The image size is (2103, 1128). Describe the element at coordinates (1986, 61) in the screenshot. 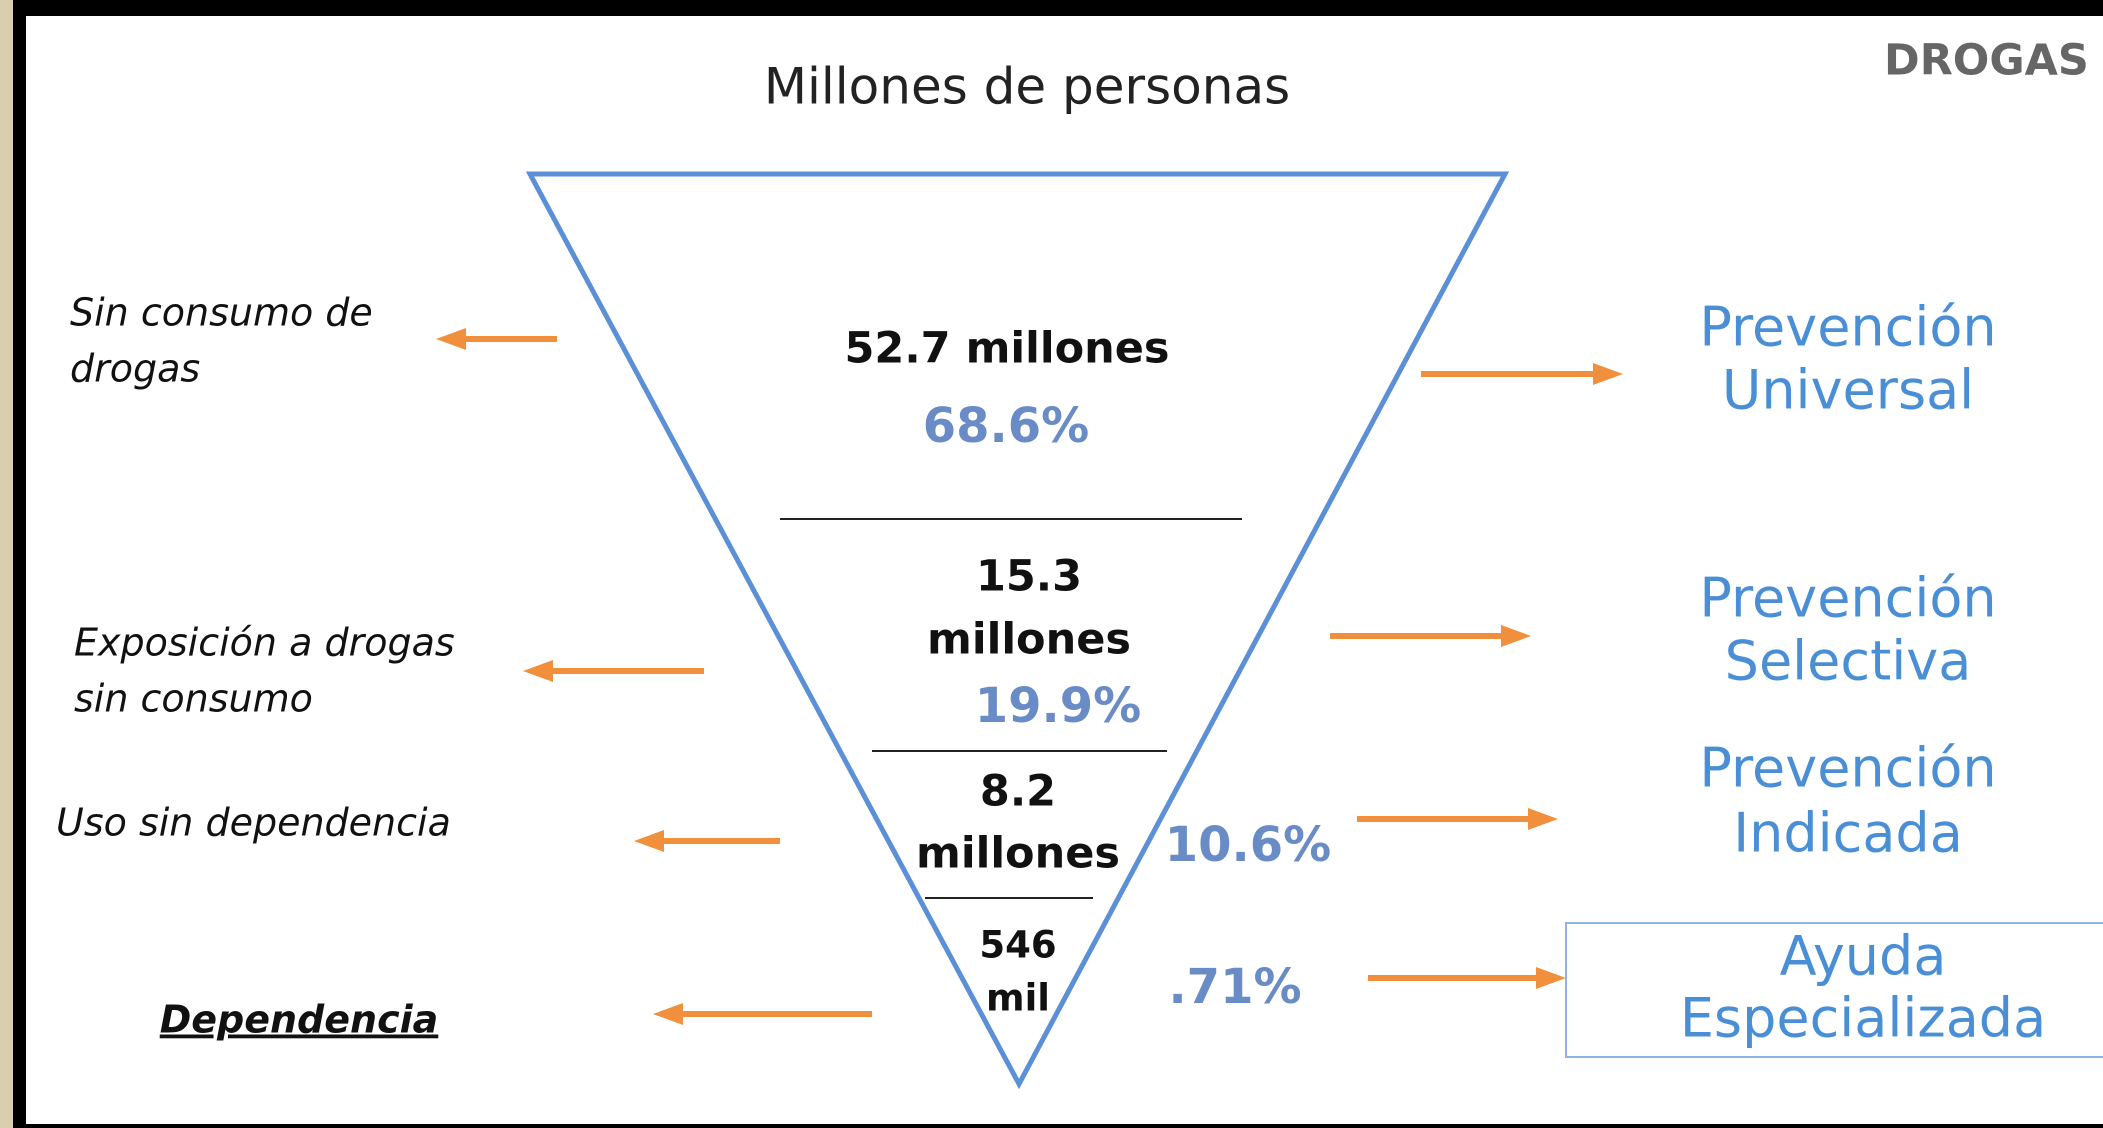

I see `corner-label: DROGAS` at that location.